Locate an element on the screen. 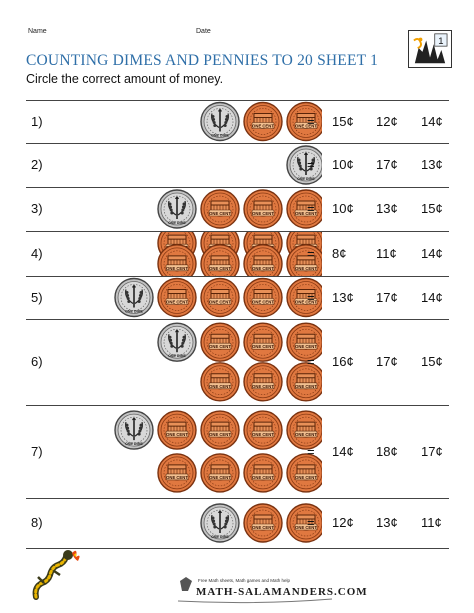 The image size is (474, 613). question-number: 3) is located at coordinates (37, 208).